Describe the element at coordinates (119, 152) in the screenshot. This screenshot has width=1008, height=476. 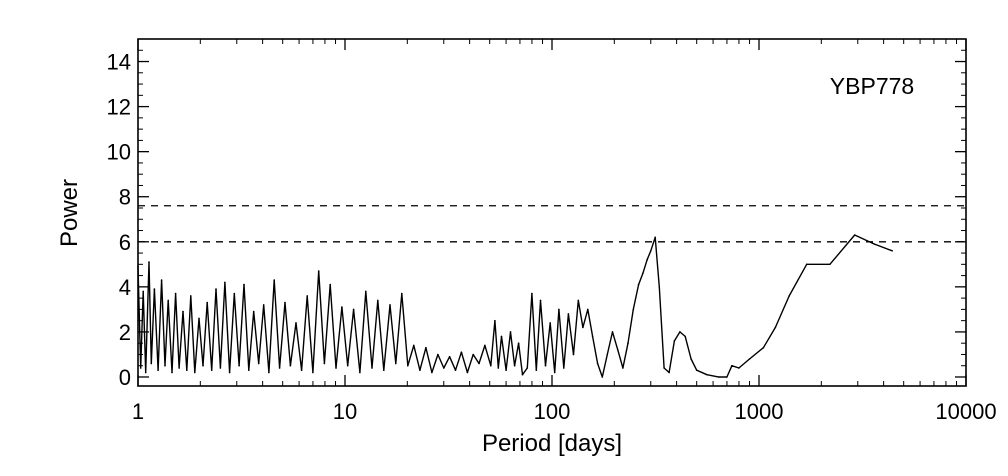
I see `y-tick-label: 10` at that location.